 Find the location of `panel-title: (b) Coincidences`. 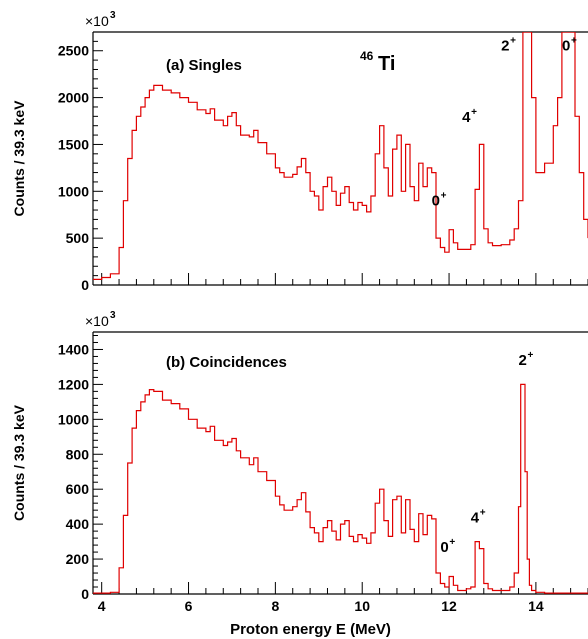

panel-title: (b) Coincidences is located at coordinates (226, 362).